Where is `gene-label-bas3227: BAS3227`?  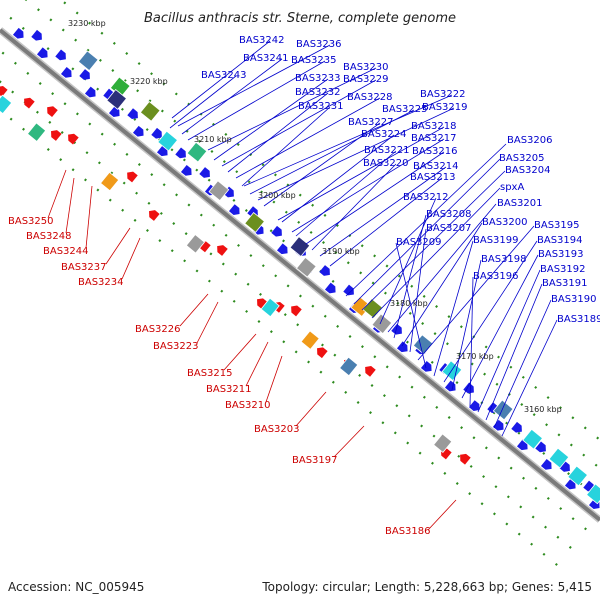 gene-label-bas3227: BAS3227 is located at coordinates (371, 122).